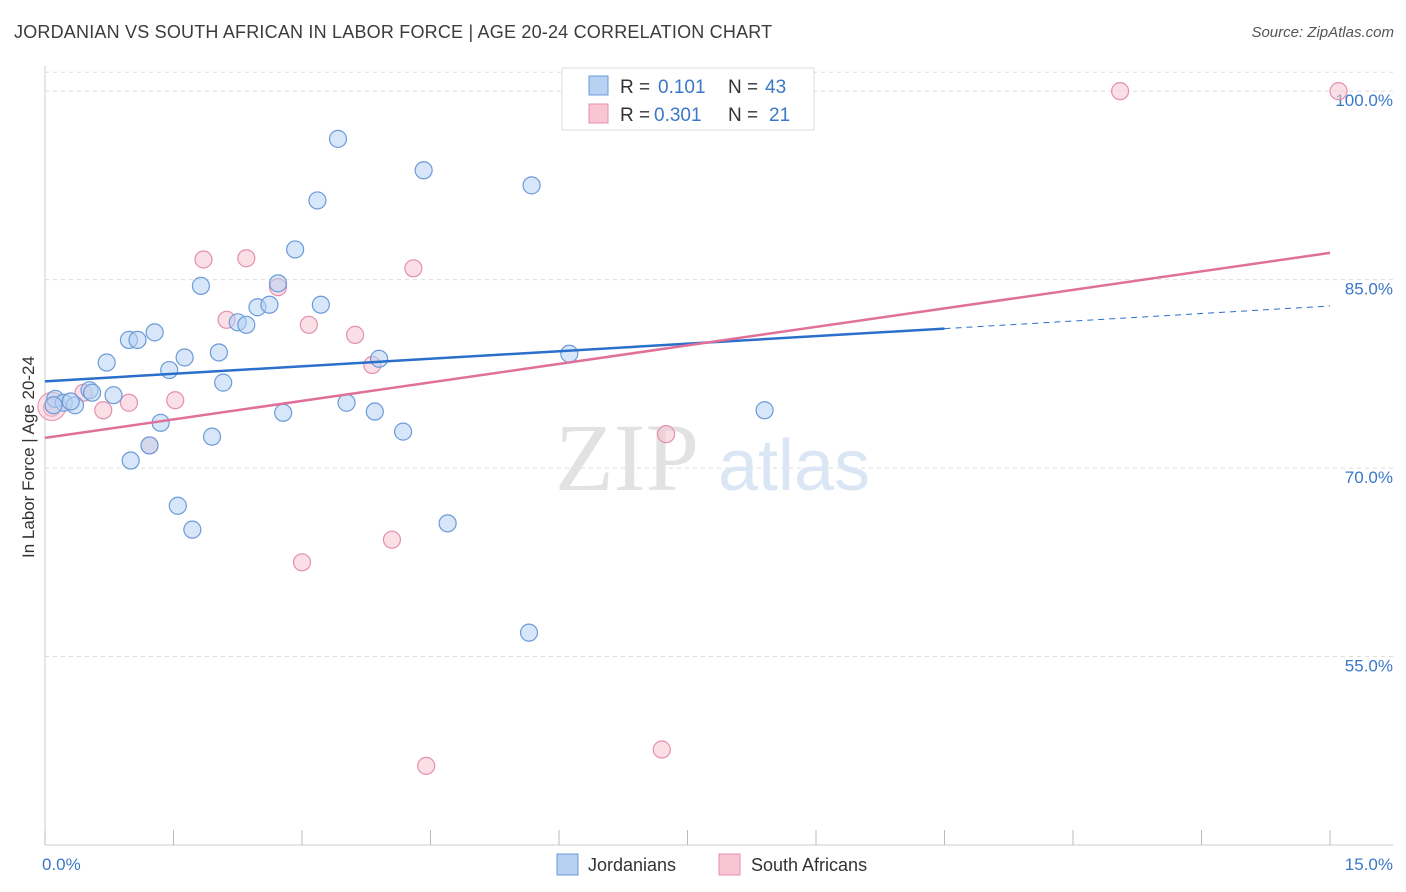 The height and width of the screenshot is (892, 1406). Describe the element at coordinates (28, 457) in the screenshot. I see `y-axis-label: In Labor Force | Age 20-24` at that location.